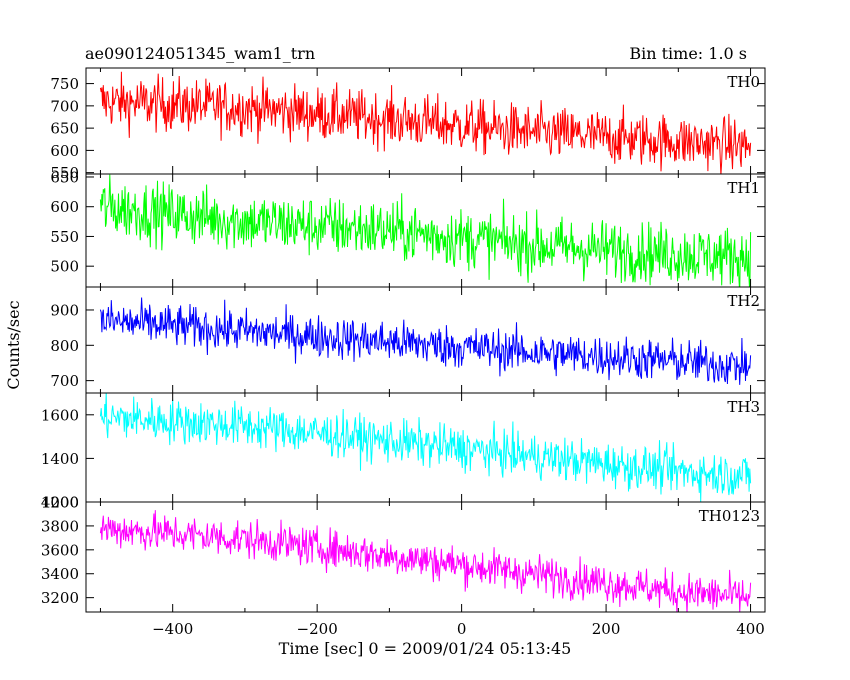 This screenshot has height=680, width=850. I want to click on x-tick-label: 0, so click(462, 629).